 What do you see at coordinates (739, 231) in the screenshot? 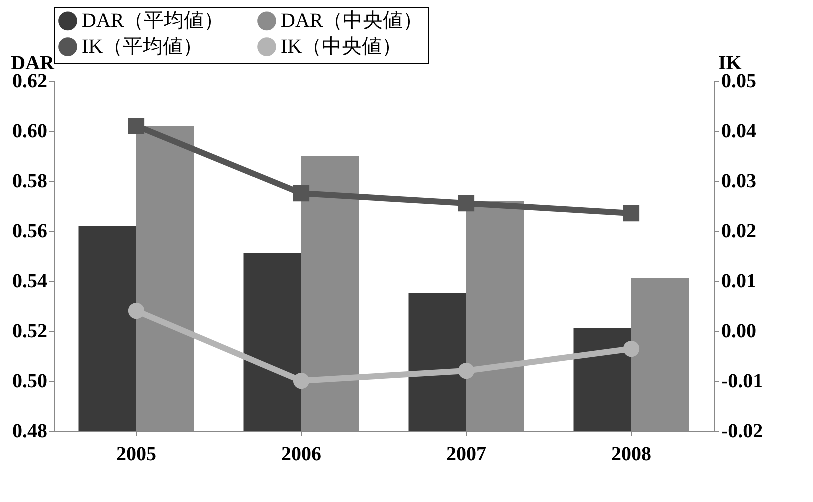
I see `y2-tick-label: 0.02` at bounding box center [739, 231].